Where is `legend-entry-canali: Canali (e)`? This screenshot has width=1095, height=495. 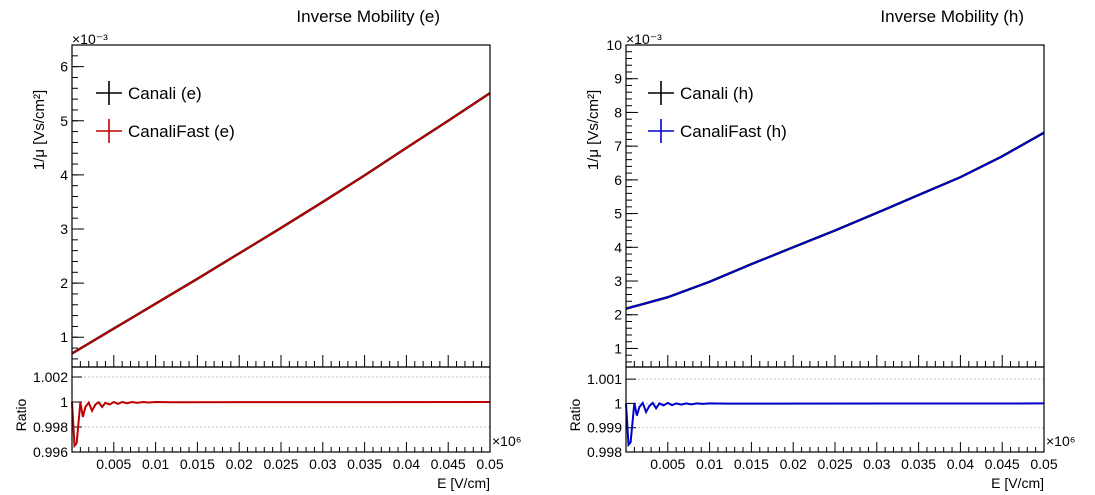
legend-entry-canali: Canali (e) is located at coordinates (149, 93).